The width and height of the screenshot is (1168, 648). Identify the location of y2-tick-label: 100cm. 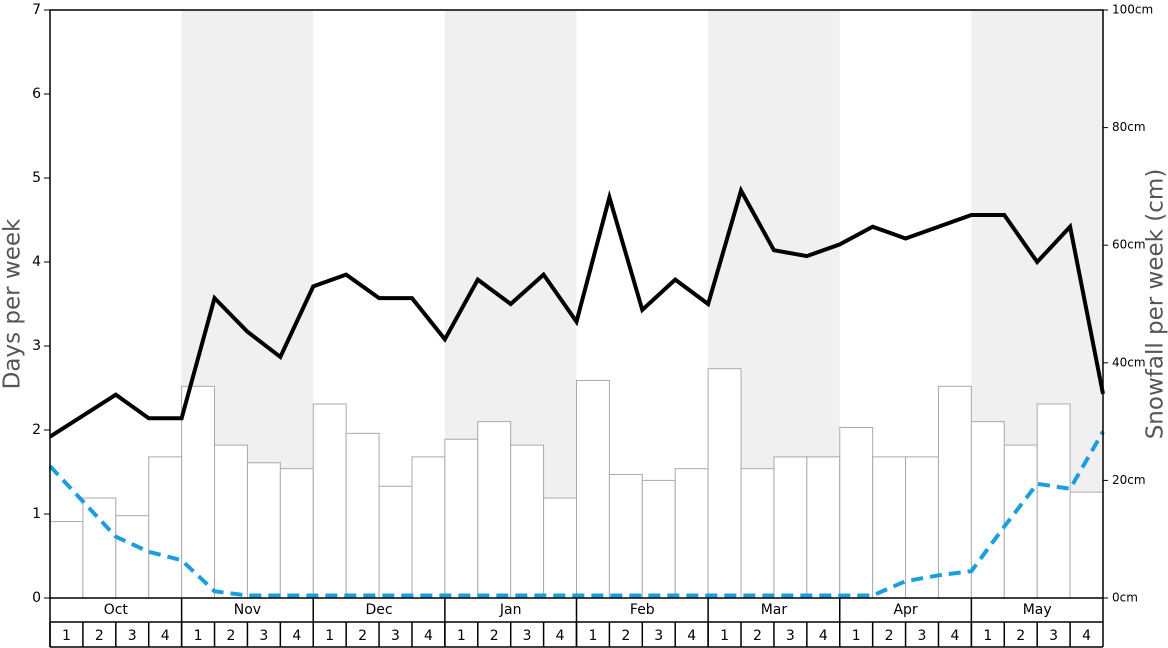
(1132, 10).